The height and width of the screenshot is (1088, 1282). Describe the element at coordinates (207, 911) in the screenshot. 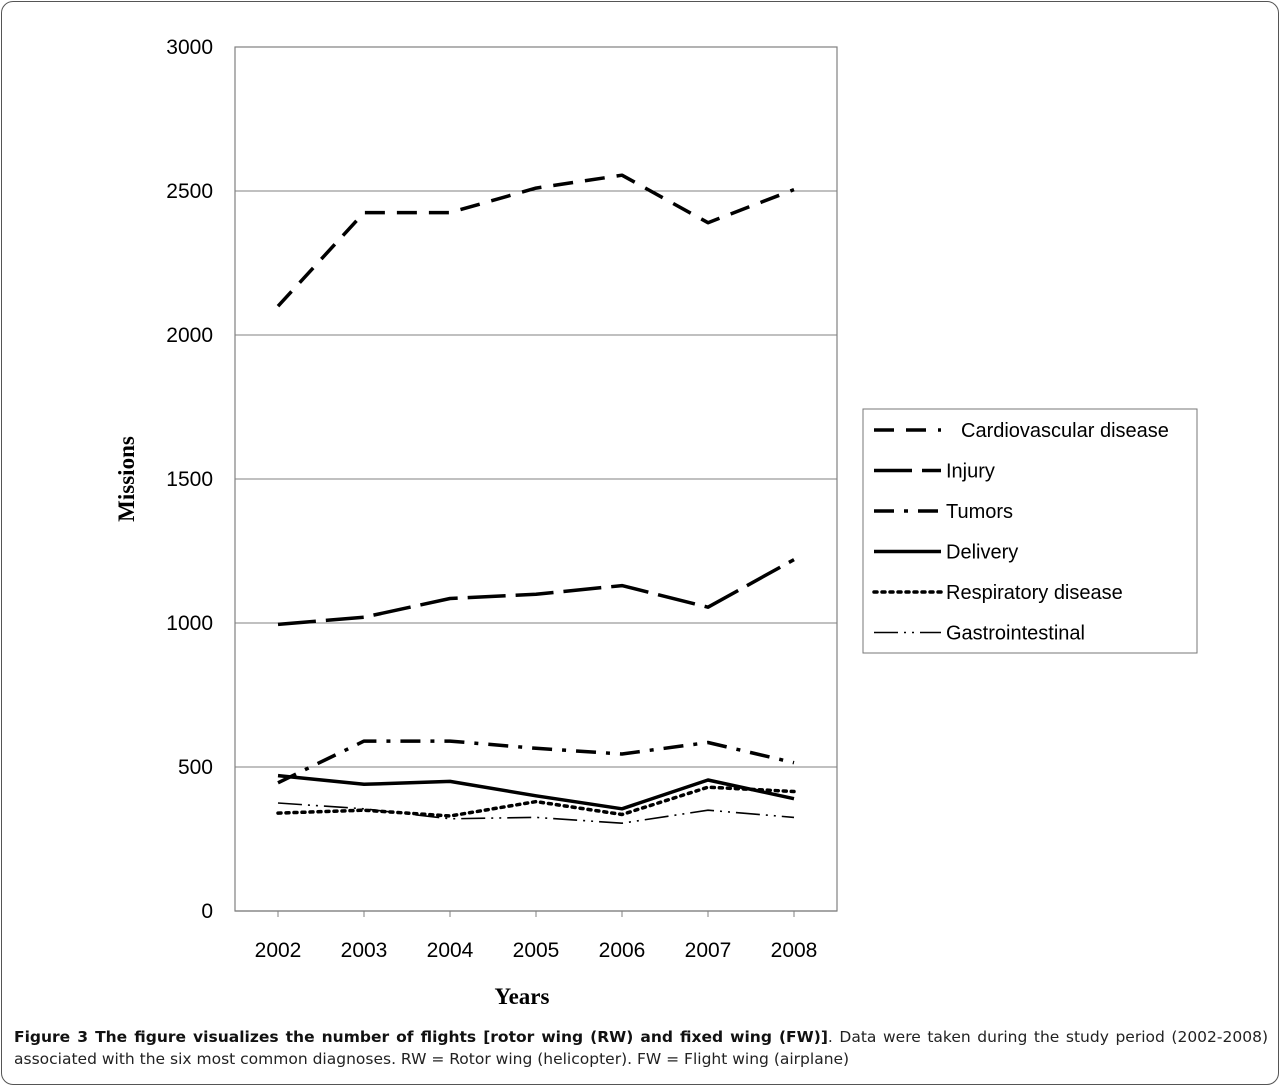

I see `y-tick-label: 0` at that location.